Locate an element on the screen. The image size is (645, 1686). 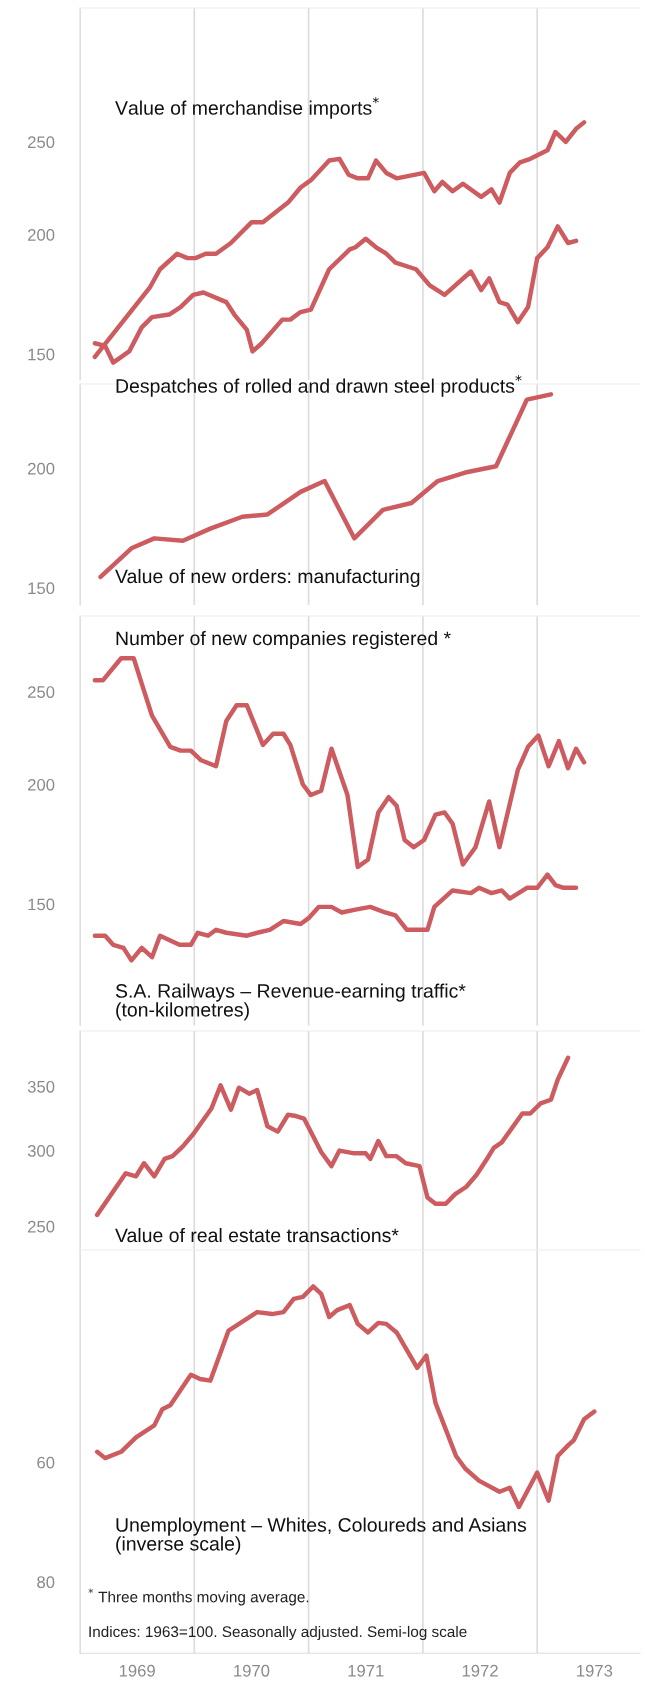
series-label: Despatches of rolled and drawn steel products$^{*}$ is located at coordinates (319, 386).